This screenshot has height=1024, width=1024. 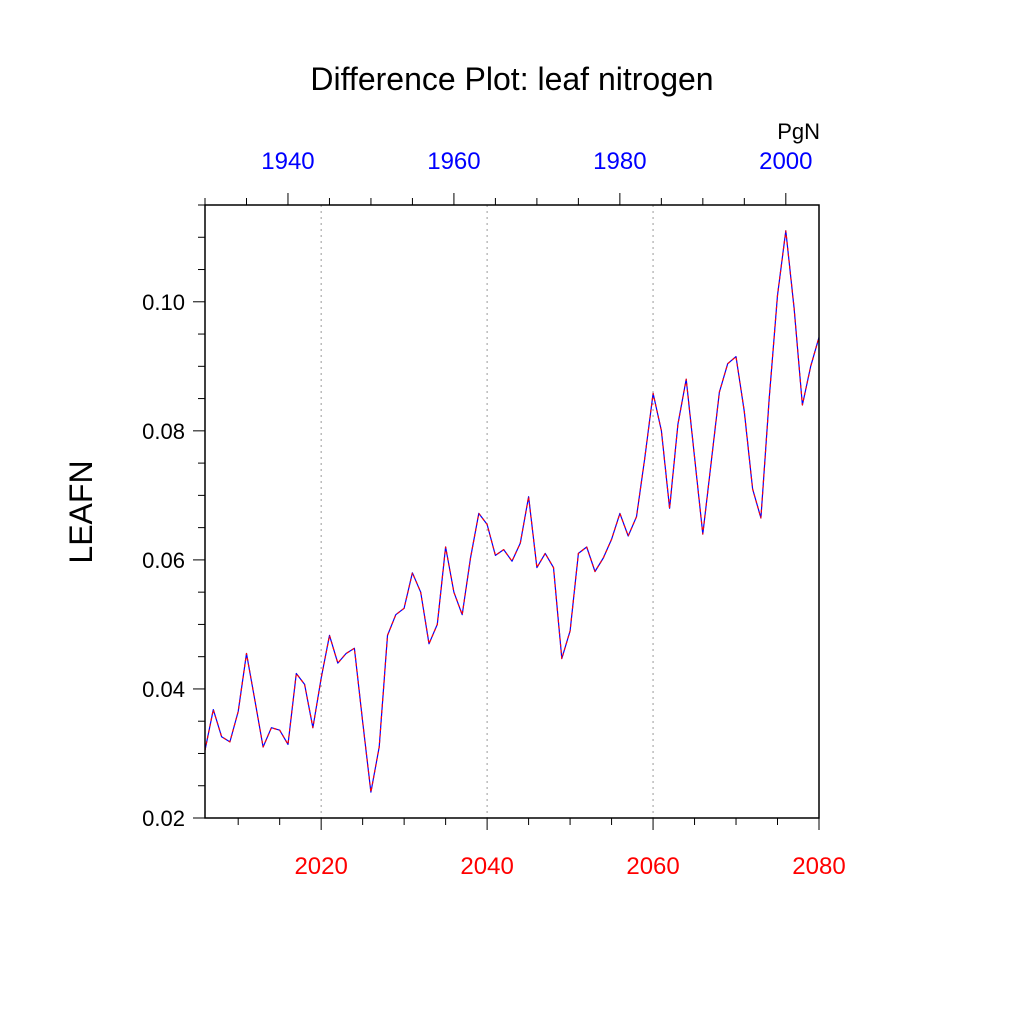 I want to click on top-tick-label: 2000, so click(x=785, y=161).